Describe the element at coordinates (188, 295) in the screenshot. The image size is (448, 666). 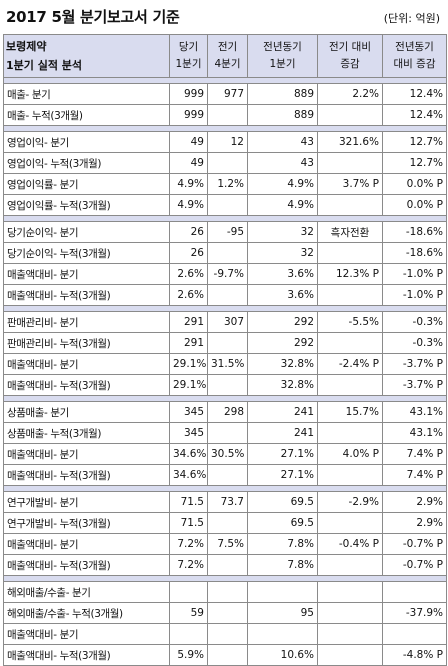
I see `cell-current: 2.6%` at that location.